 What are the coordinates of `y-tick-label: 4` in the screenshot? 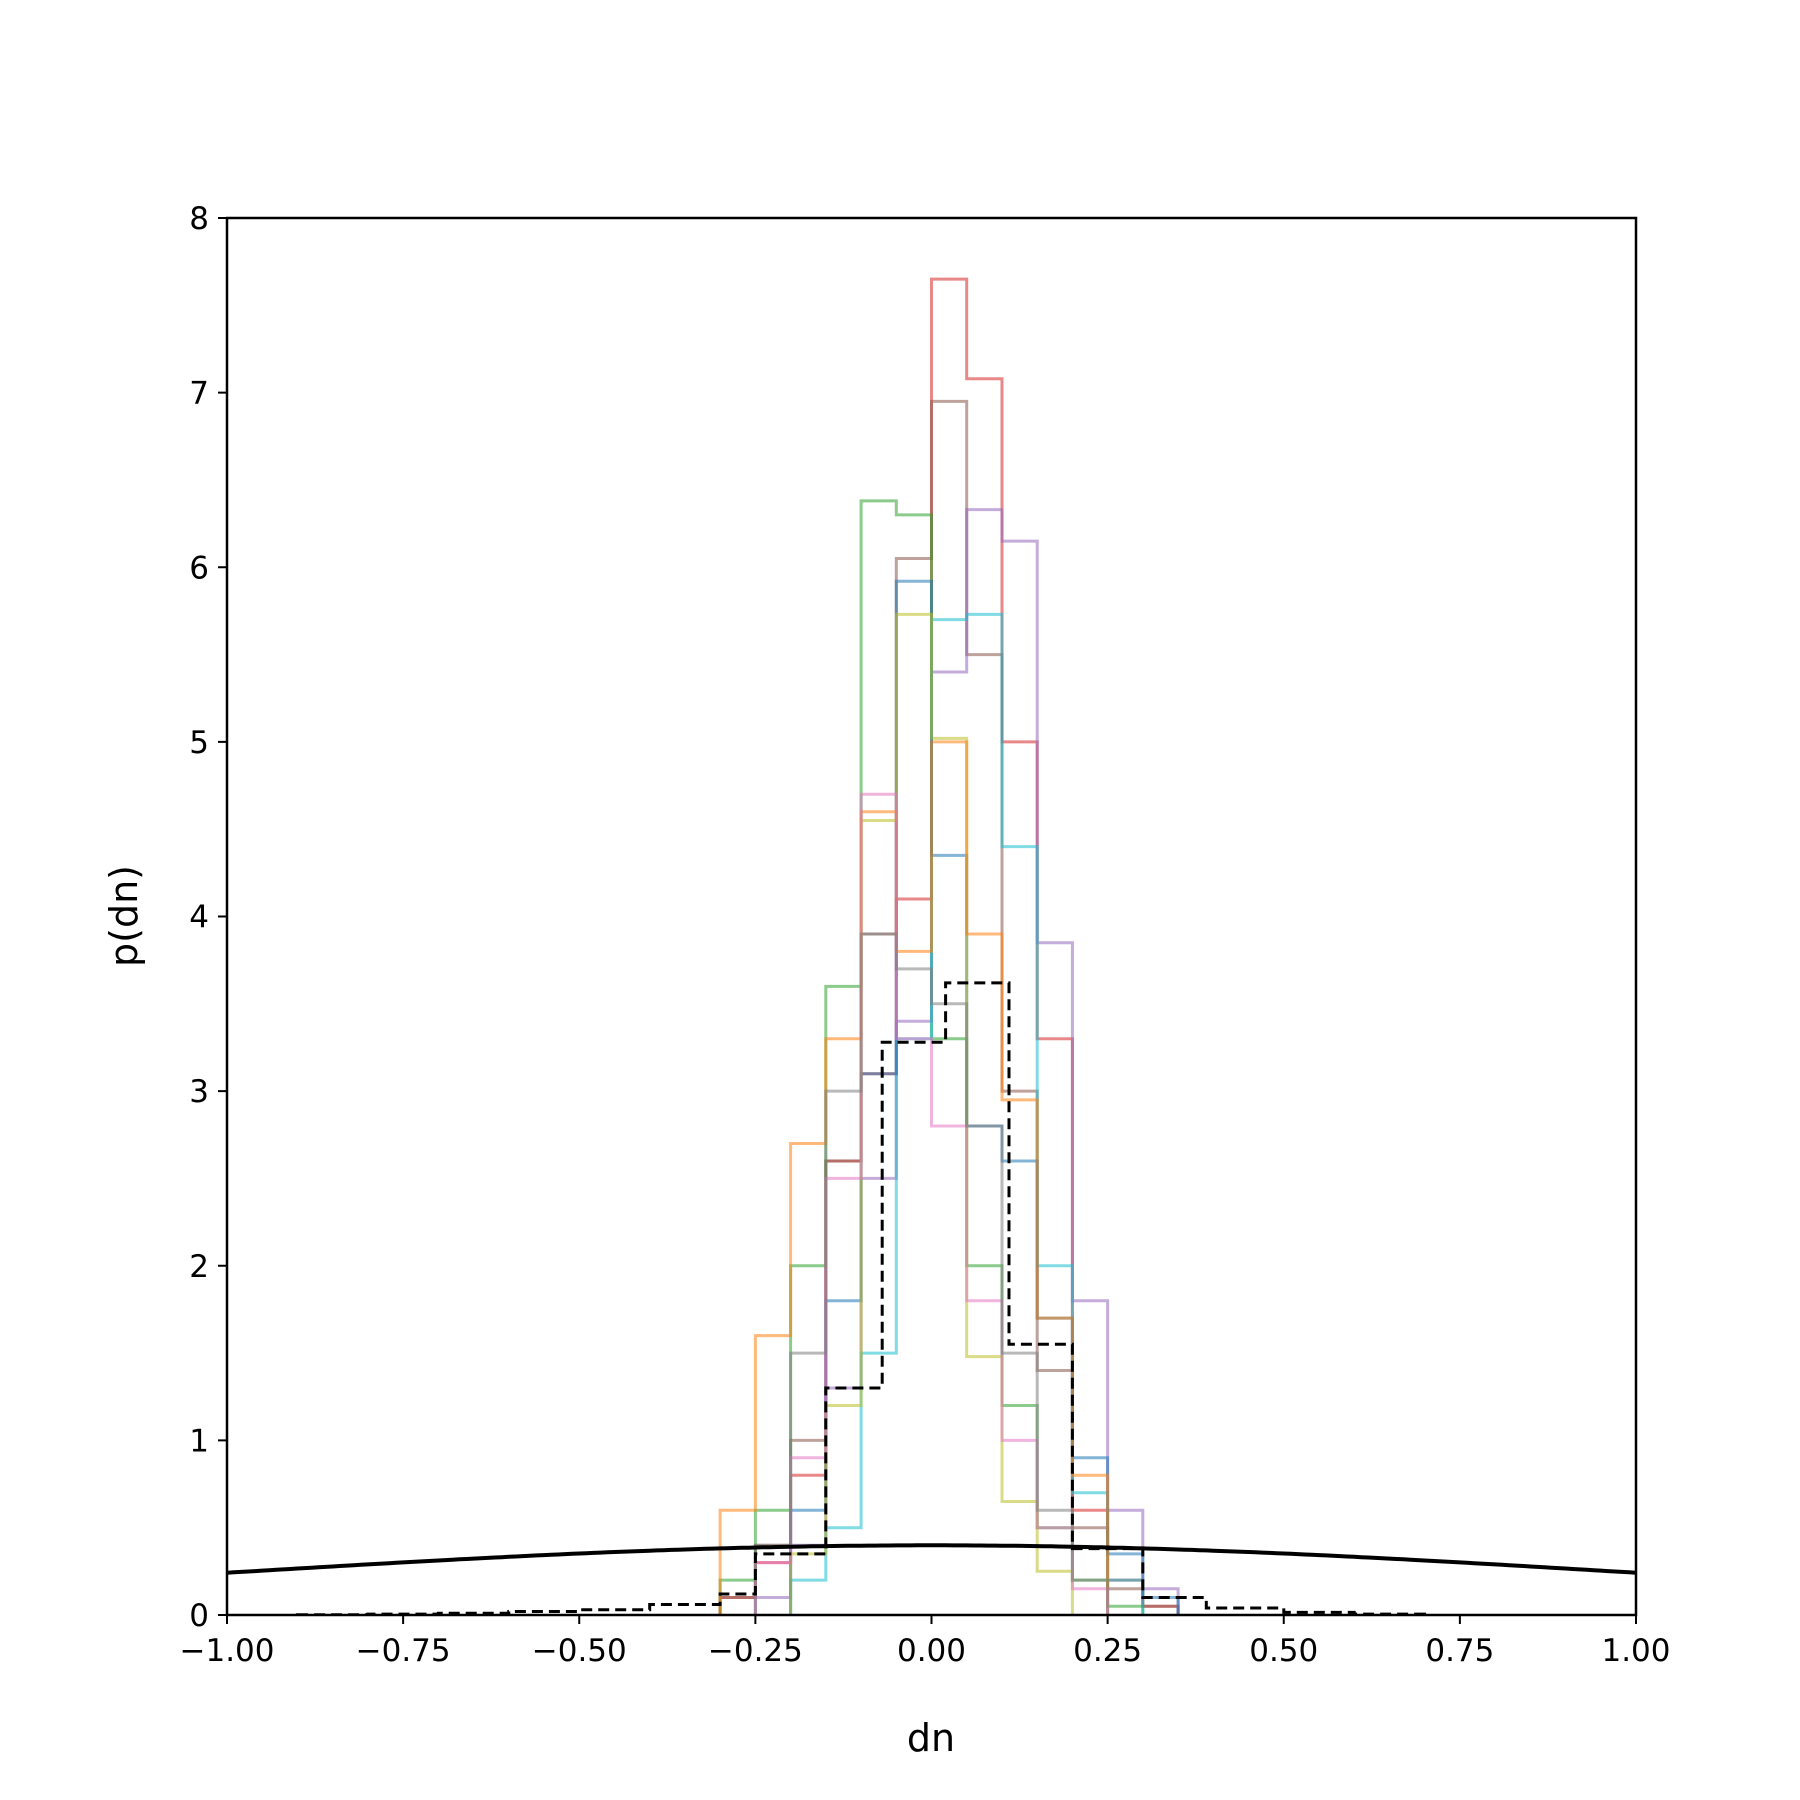 It's located at (199, 918).